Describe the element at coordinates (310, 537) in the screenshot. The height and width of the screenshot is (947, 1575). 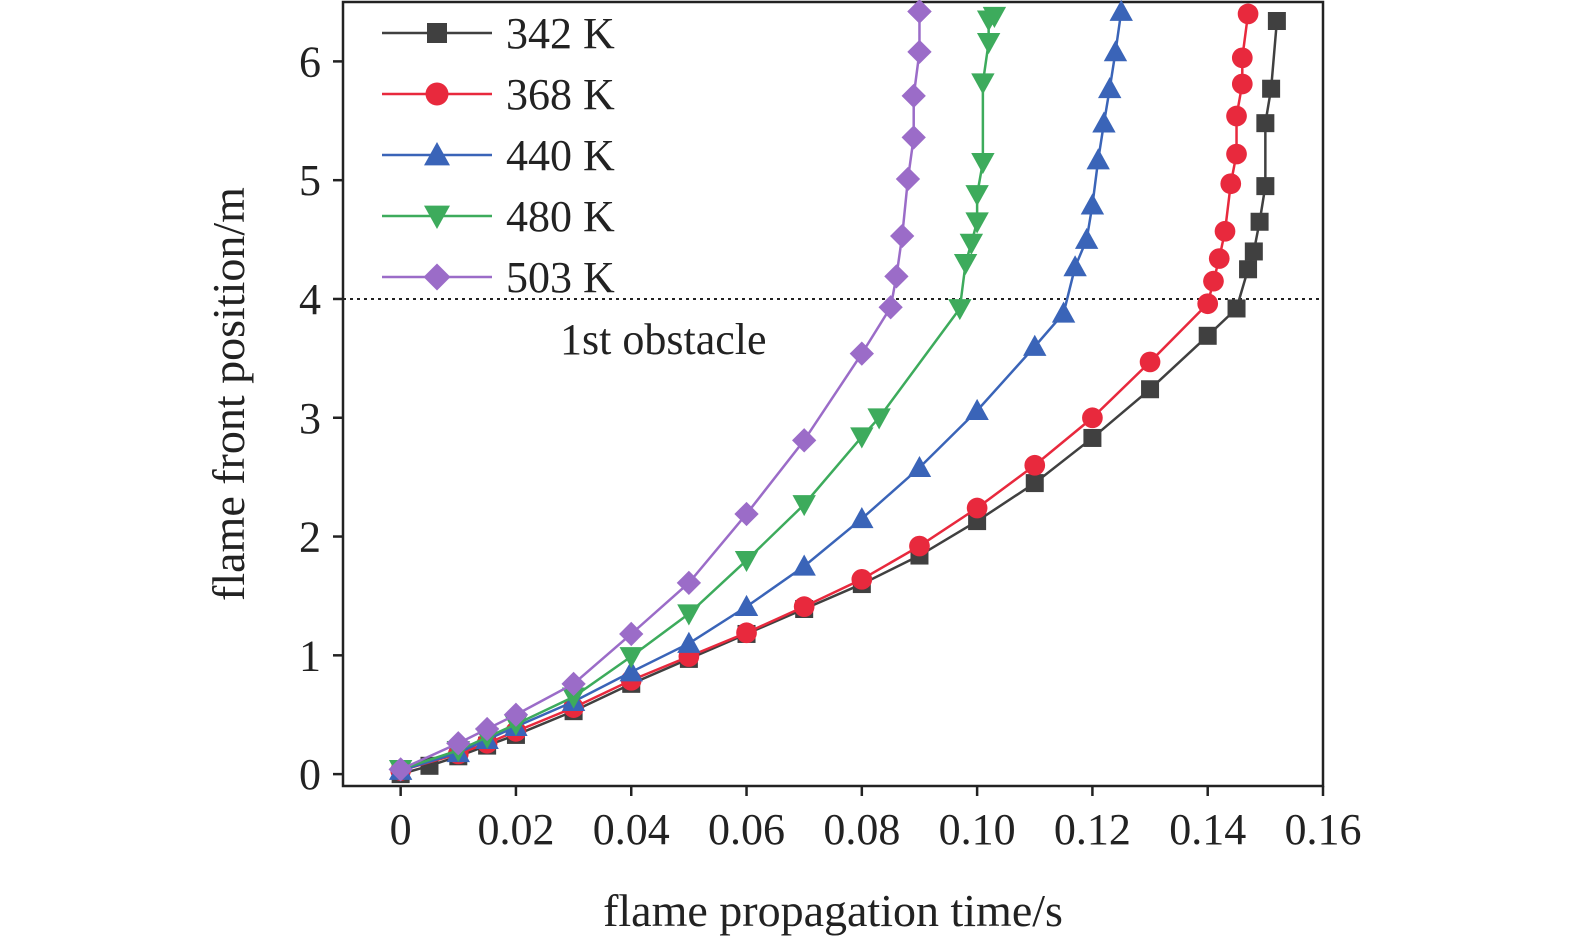
I see `y-tick-label: 2` at that location.